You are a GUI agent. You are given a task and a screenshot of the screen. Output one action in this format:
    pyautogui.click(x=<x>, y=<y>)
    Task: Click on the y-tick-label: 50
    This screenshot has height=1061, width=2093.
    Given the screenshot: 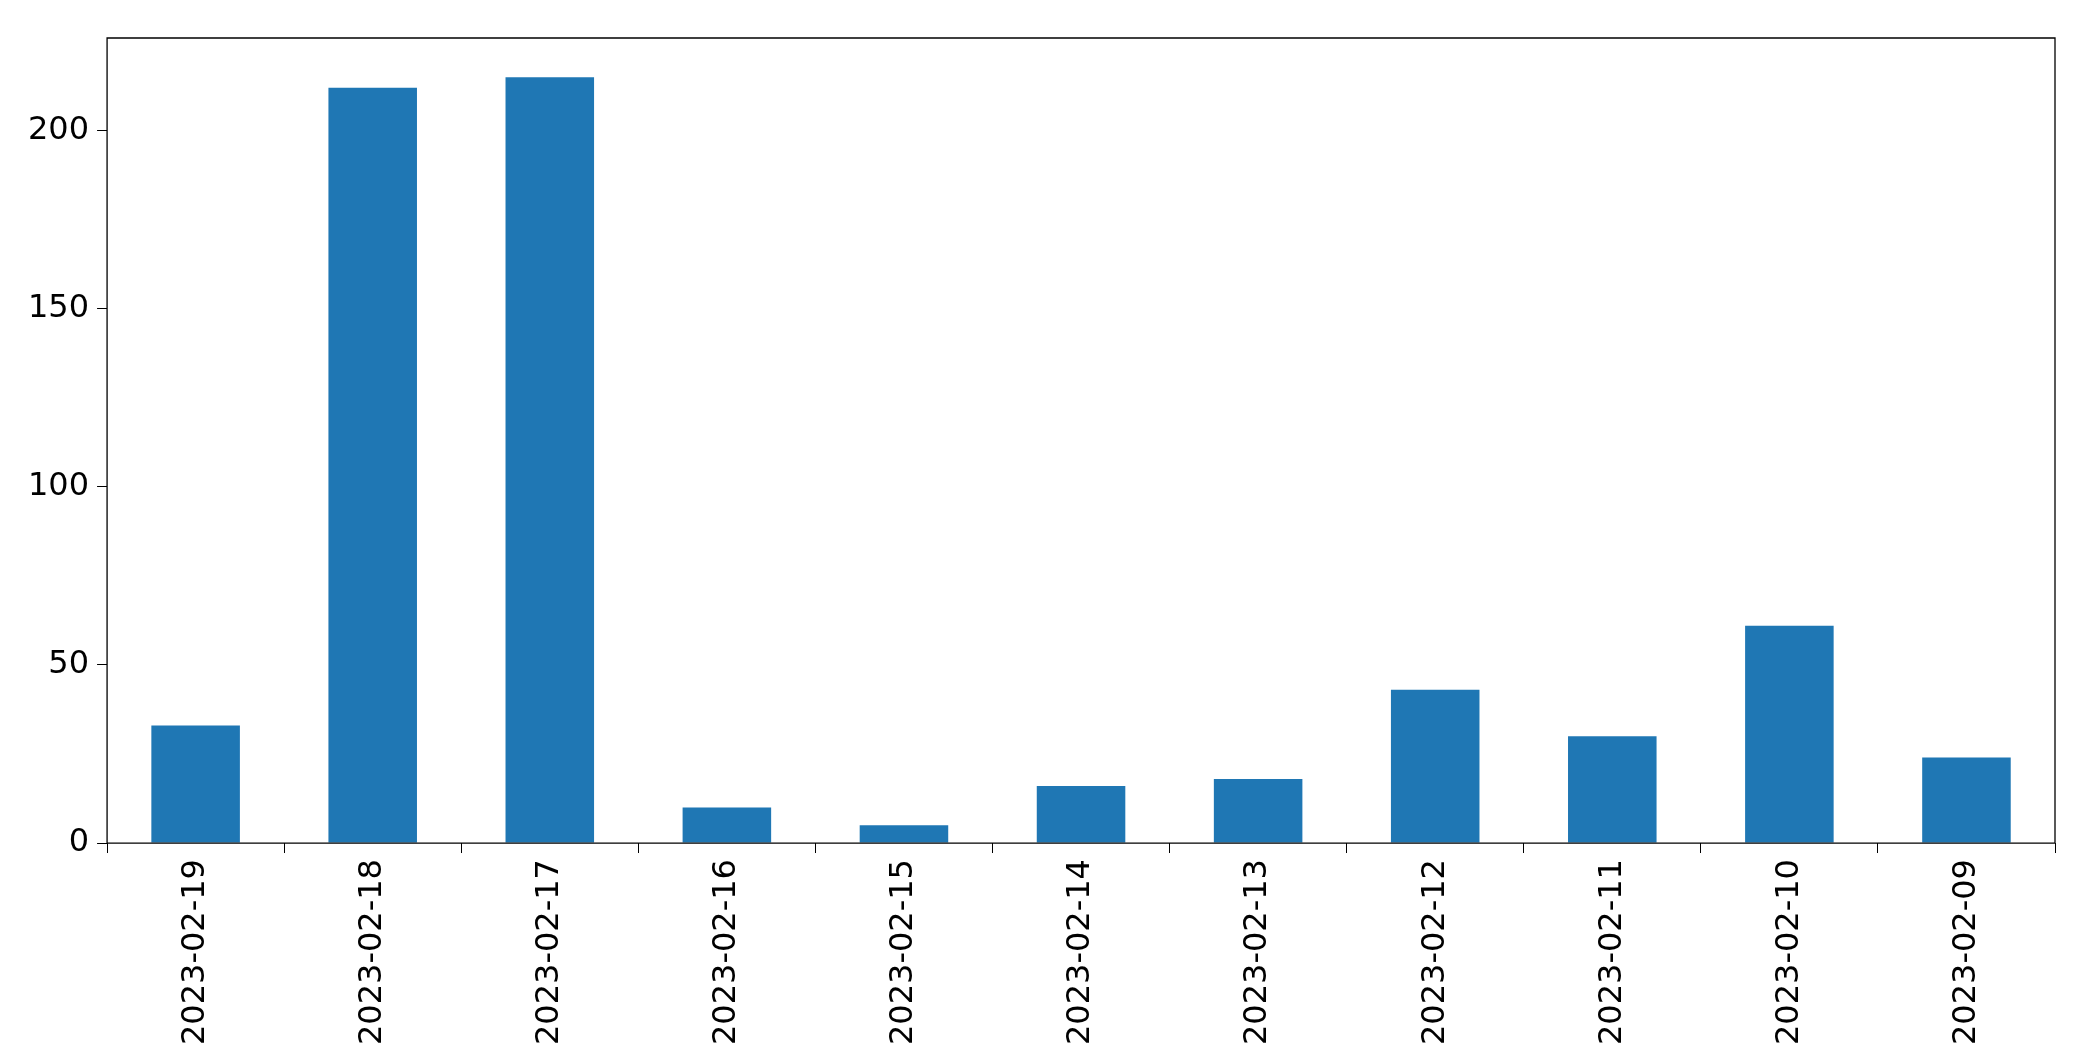 What is the action you would take?
    pyautogui.click(x=69, y=662)
    